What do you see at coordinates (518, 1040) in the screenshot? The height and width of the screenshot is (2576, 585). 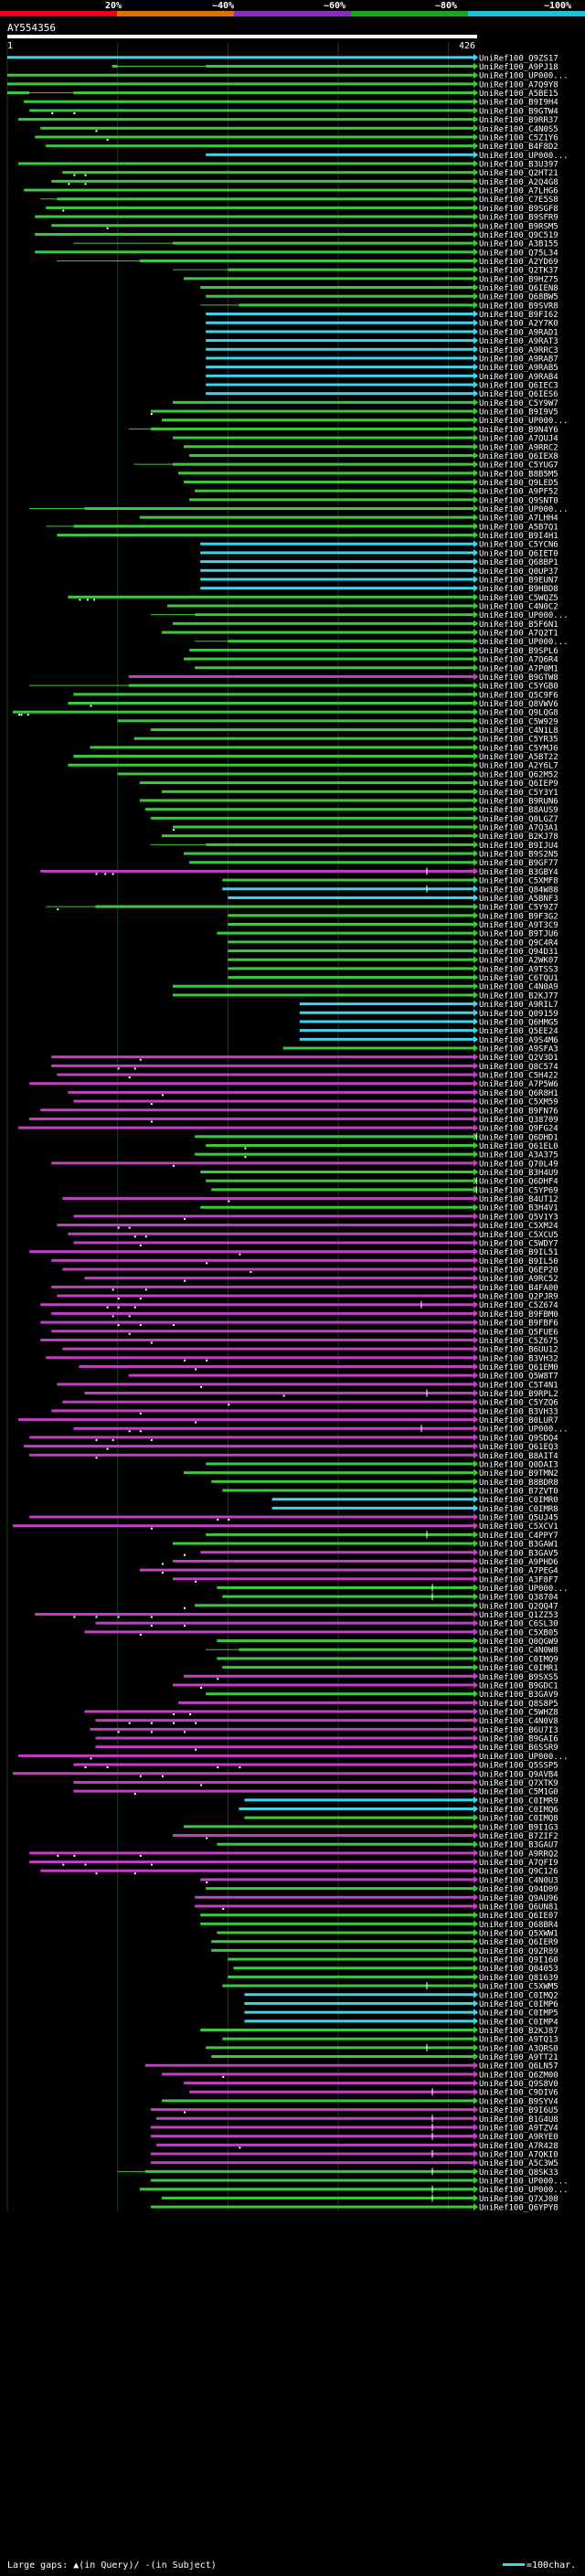 I see `hit-label: UniRef100_A9S4M6` at bounding box center [518, 1040].